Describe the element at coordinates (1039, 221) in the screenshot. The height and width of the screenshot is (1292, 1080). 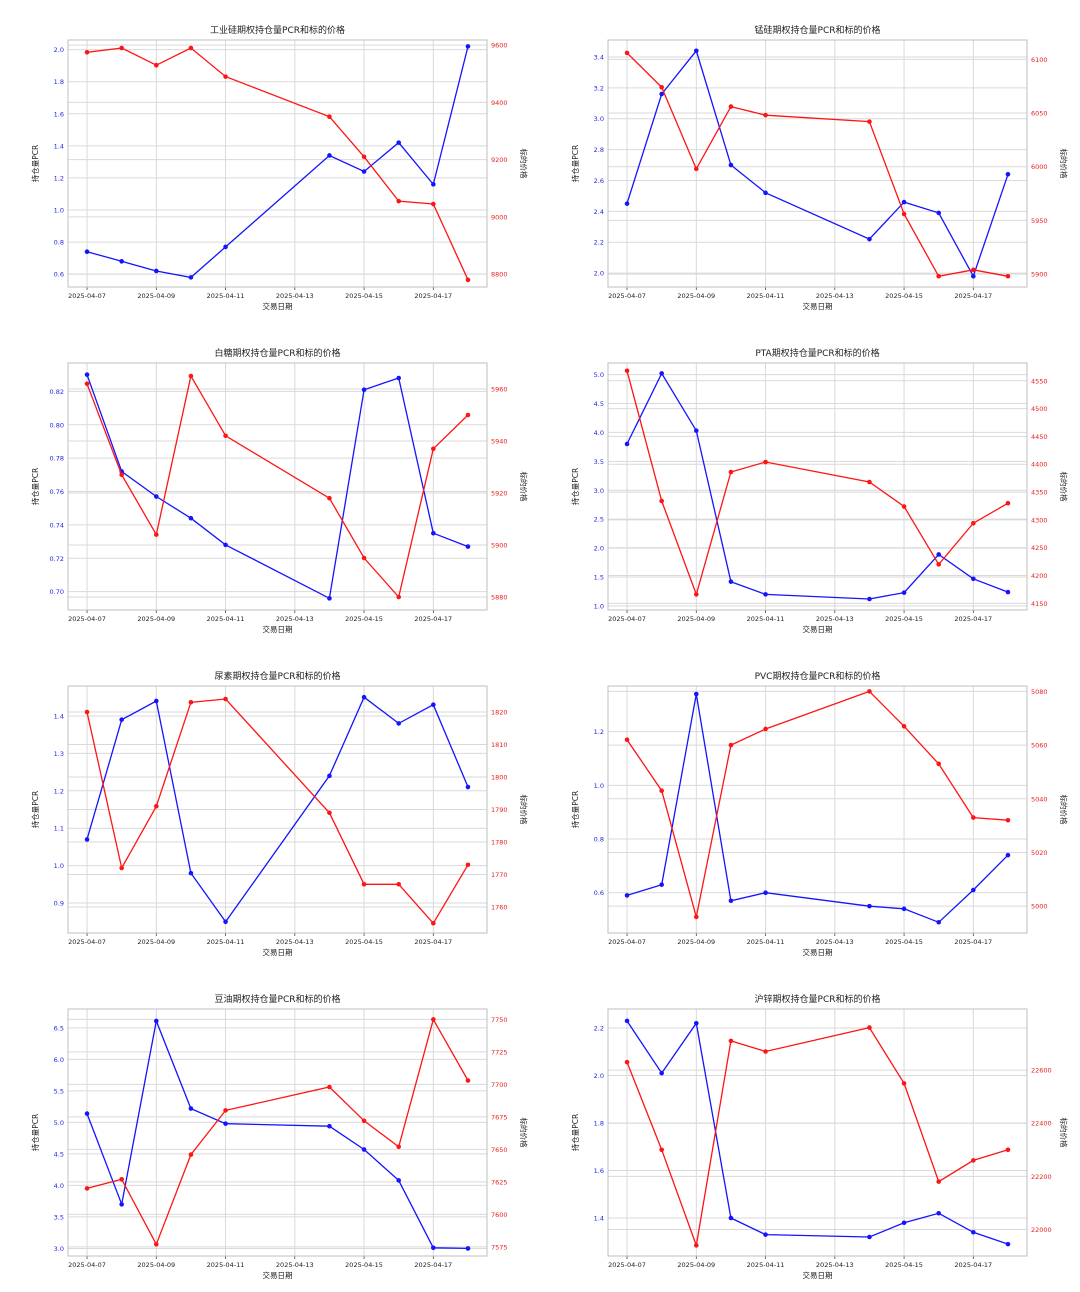
I see `y-right-tick-label: 5950` at that location.